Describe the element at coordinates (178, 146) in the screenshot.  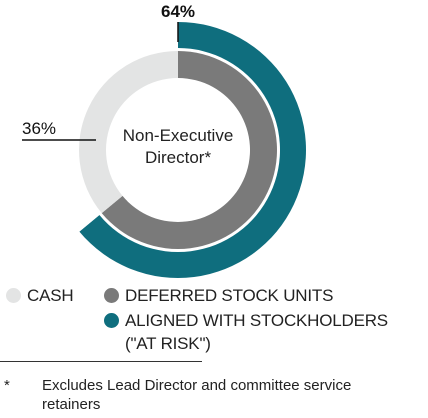
I see `center-label: Non-Executive Director*` at that location.